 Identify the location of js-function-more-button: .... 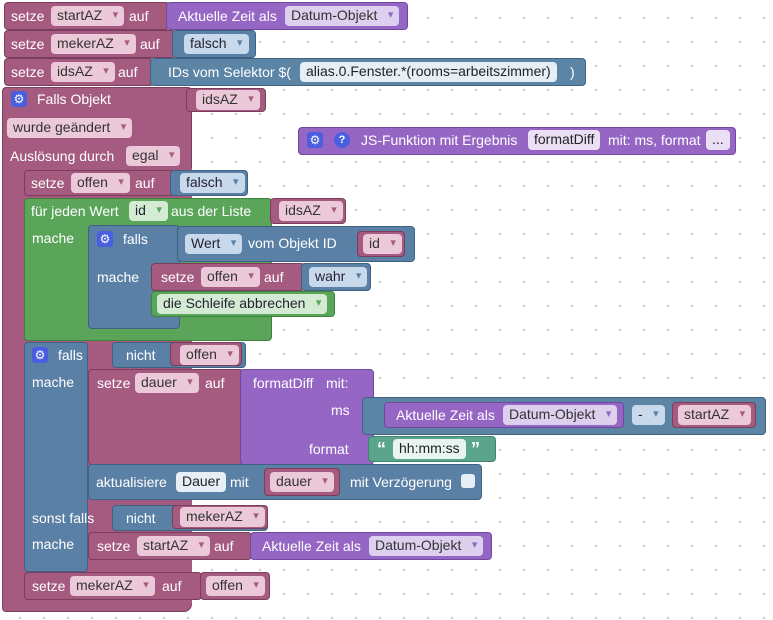
(718, 140).